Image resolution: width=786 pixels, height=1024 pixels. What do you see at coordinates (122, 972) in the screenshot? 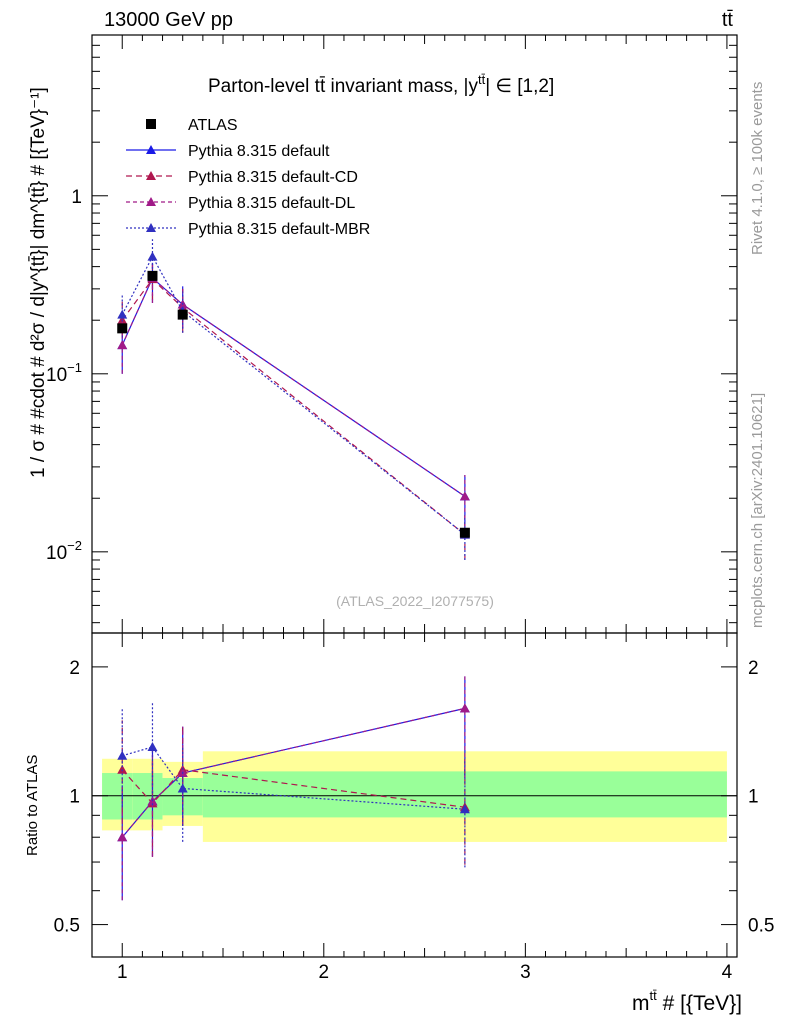
I see `x-tick-label: 1` at bounding box center [122, 972].